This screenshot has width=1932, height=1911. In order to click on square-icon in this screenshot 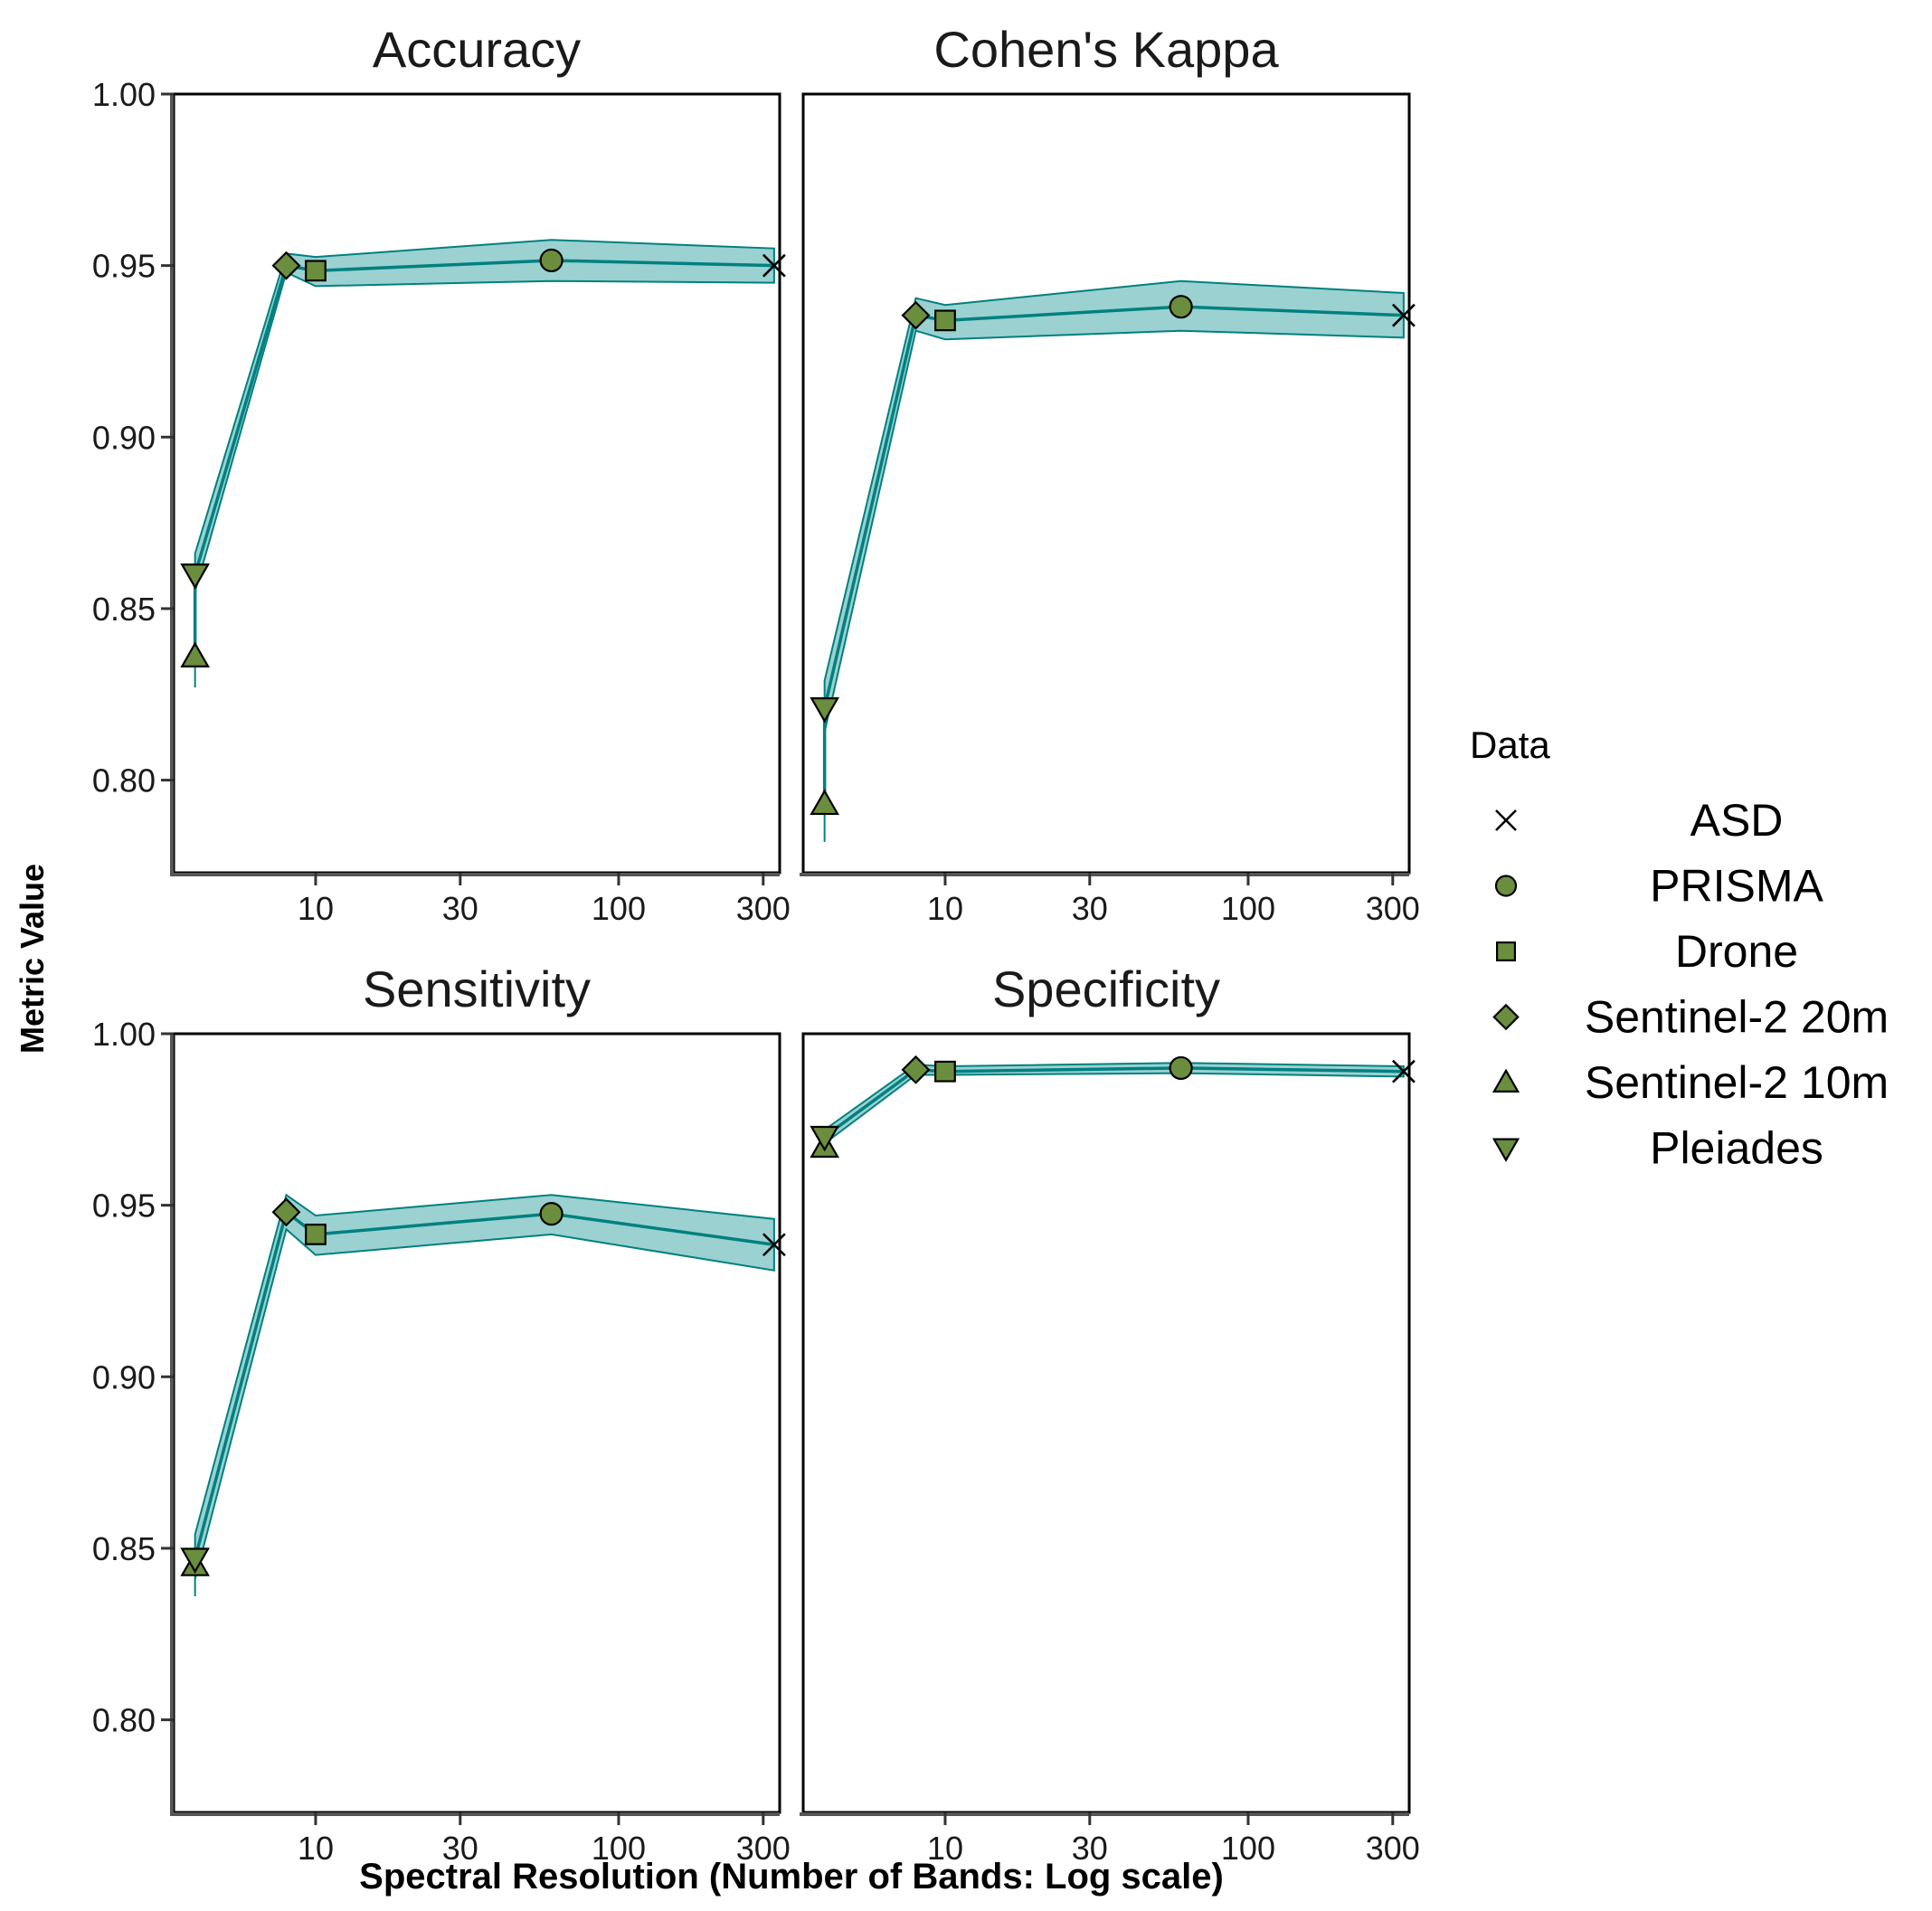, I will do `click(1505, 951)`.